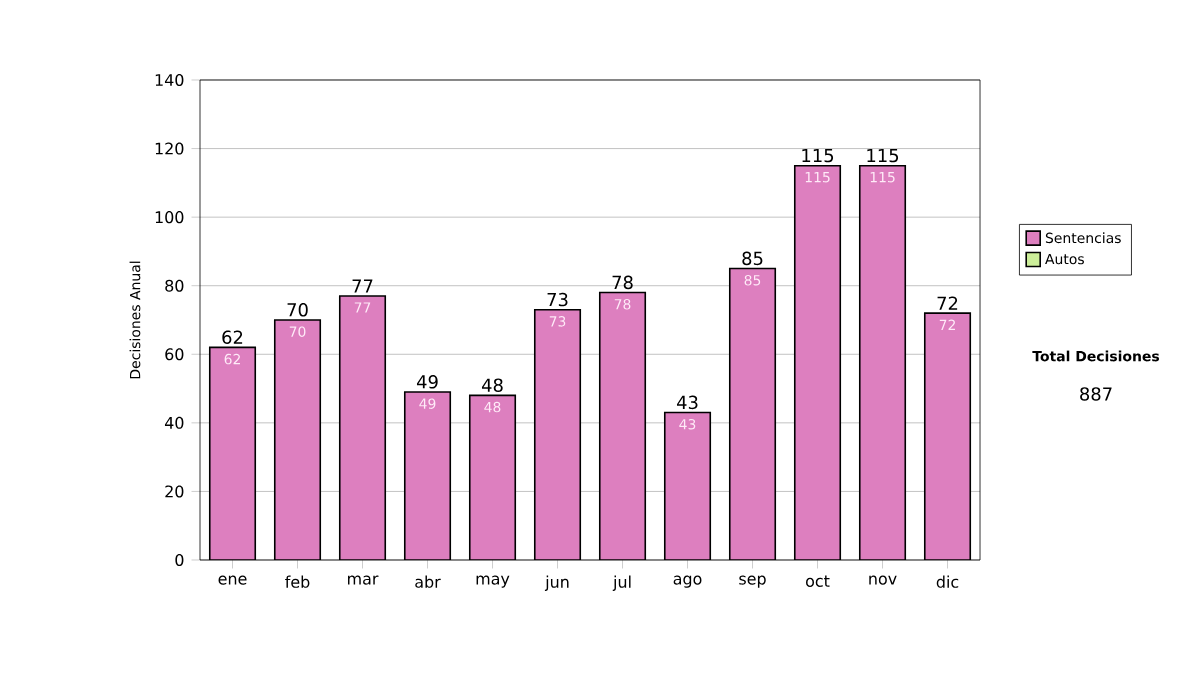 This screenshot has height=680, width=1200. Describe the element at coordinates (297, 310) in the screenshot. I see `total-label: 70` at that location.